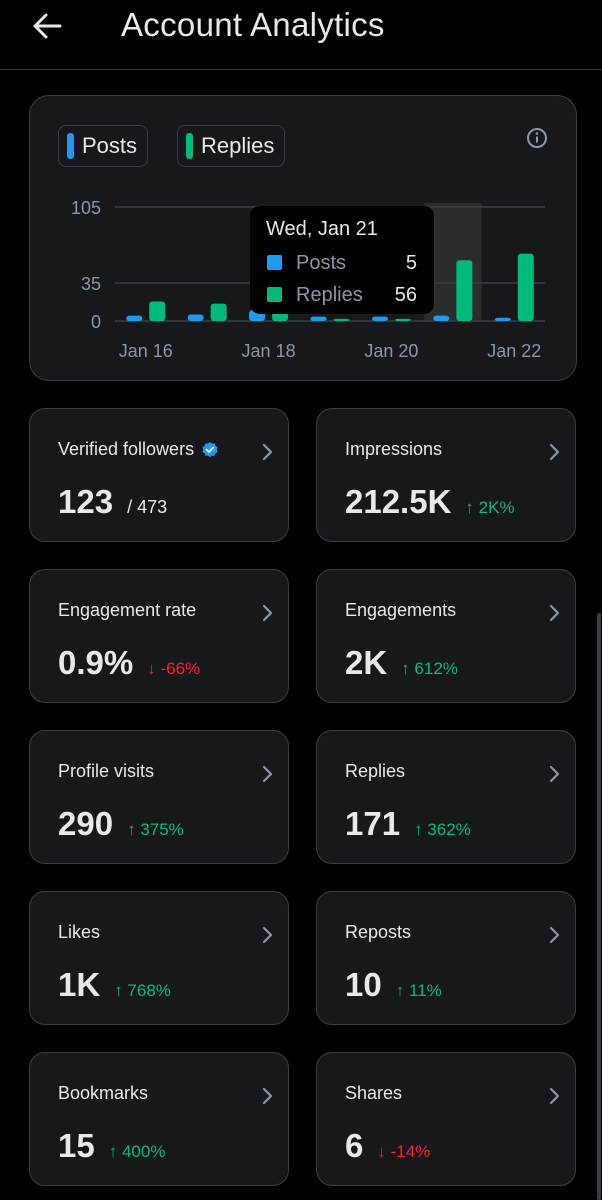  I want to click on chart-tooltip: Wed, Jan 21 Posts 5 Replies 56, so click(342, 260).